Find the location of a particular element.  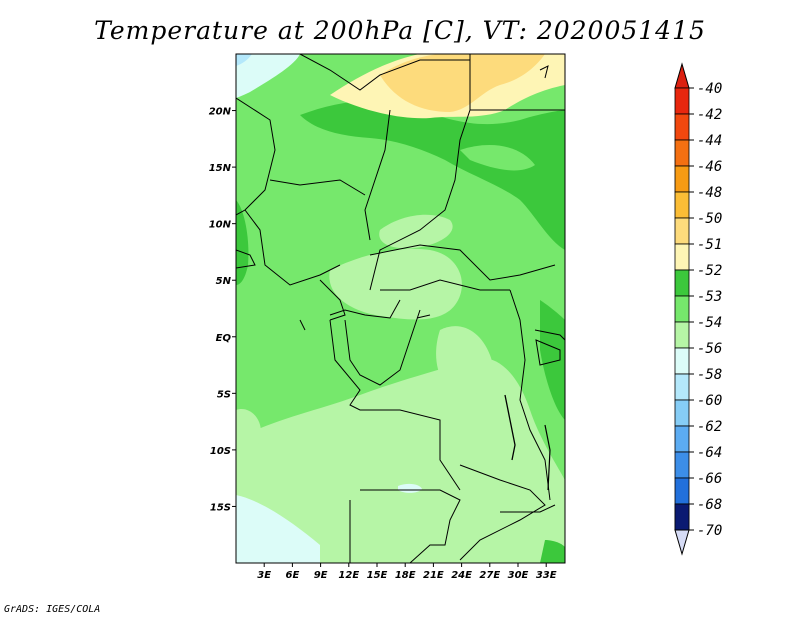

lake-victoria is located at coordinates (548, 352).